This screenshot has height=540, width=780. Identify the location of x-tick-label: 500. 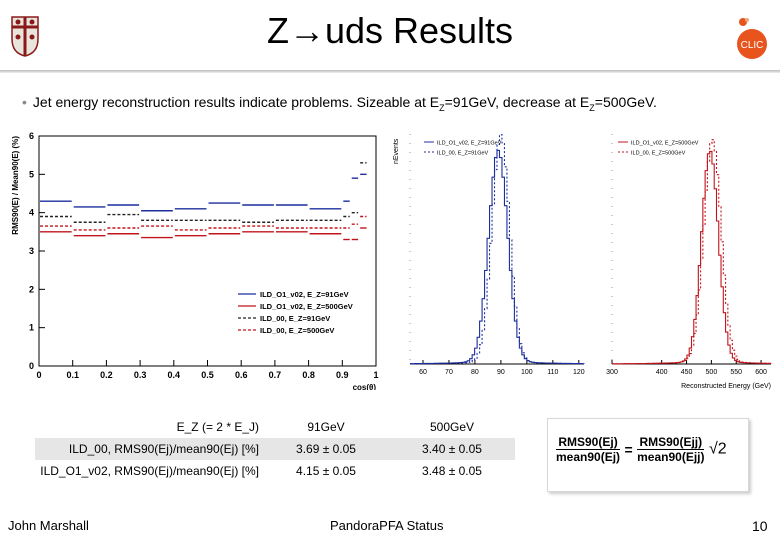
(712, 372).